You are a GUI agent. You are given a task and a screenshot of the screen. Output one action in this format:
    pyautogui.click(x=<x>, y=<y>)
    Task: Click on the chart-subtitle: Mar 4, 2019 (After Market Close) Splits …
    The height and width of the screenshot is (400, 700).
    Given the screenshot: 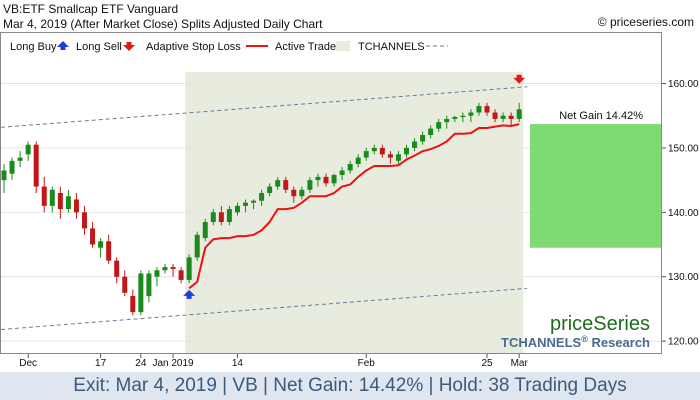 What is the action you would take?
    pyautogui.click(x=163, y=24)
    